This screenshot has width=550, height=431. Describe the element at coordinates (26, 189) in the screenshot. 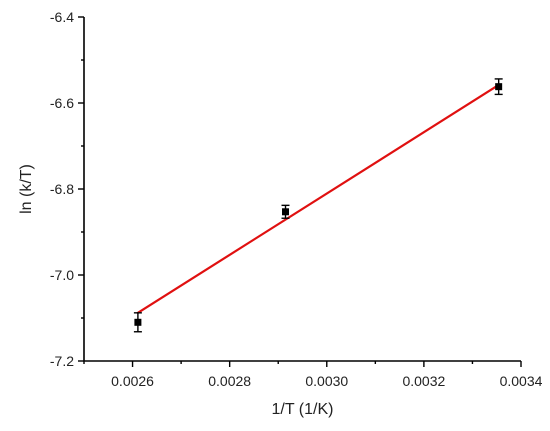

I see `y-axis-label: ln (k/T)` at that location.